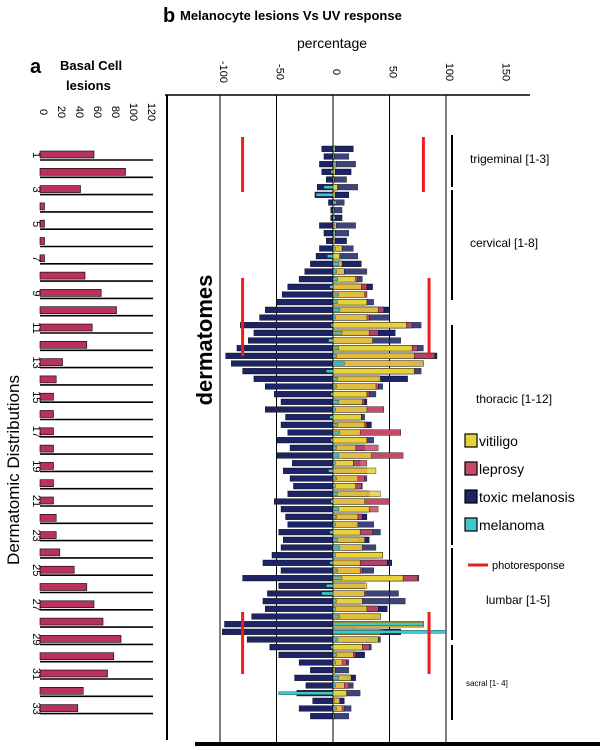 The height and width of the screenshot is (750, 600). What do you see at coordinates (501, 469) in the screenshot?
I see `legend-label-leprosy: leprosy` at bounding box center [501, 469].